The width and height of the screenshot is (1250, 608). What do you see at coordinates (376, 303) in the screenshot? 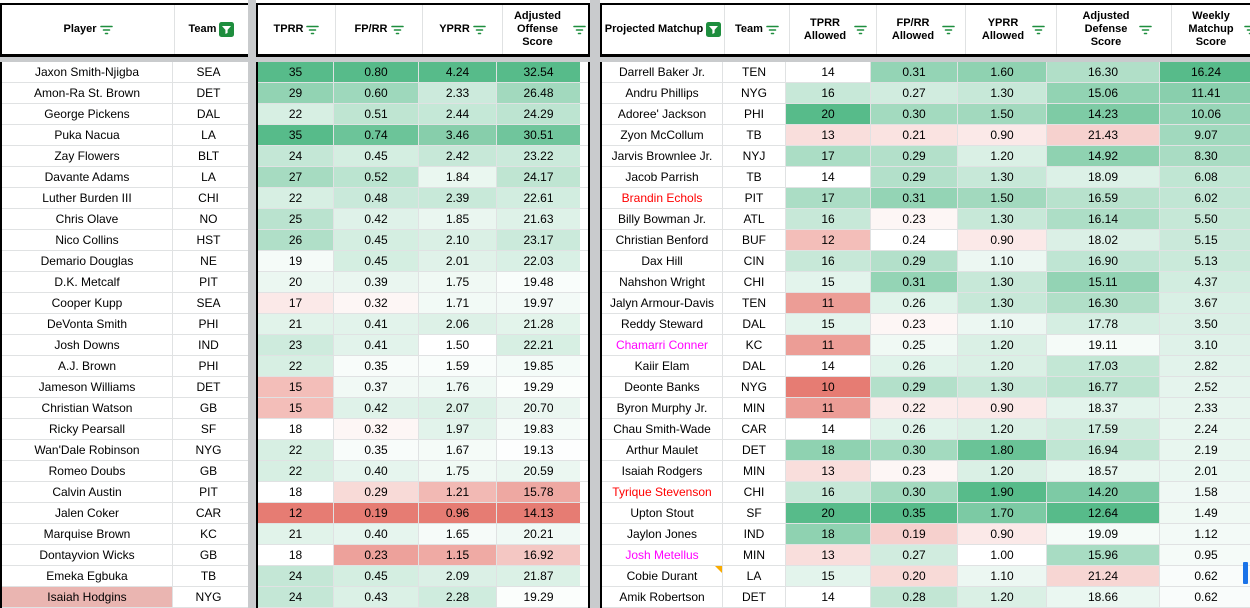
I see `fprr-cell: 0.32` at bounding box center [376, 303].